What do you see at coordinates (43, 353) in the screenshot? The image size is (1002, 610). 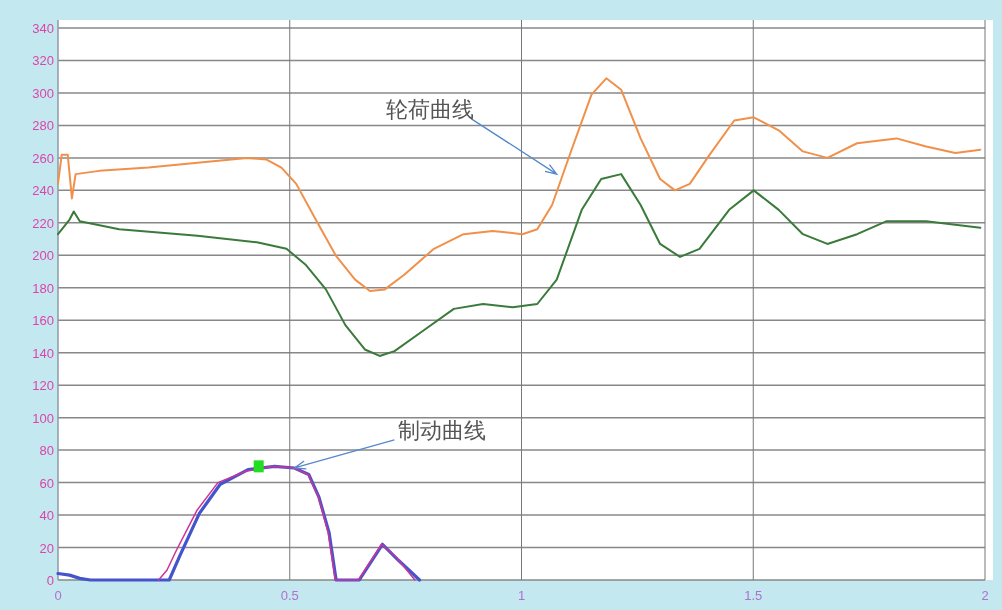 I see `y-tick-label: 140` at bounding box center [43, 353].